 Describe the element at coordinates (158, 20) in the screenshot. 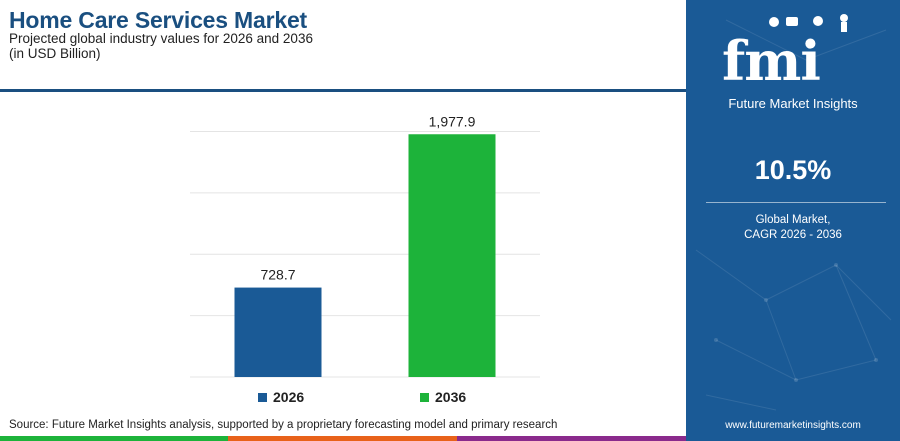

I see `chart-title: Home Care Services Market` at that location.